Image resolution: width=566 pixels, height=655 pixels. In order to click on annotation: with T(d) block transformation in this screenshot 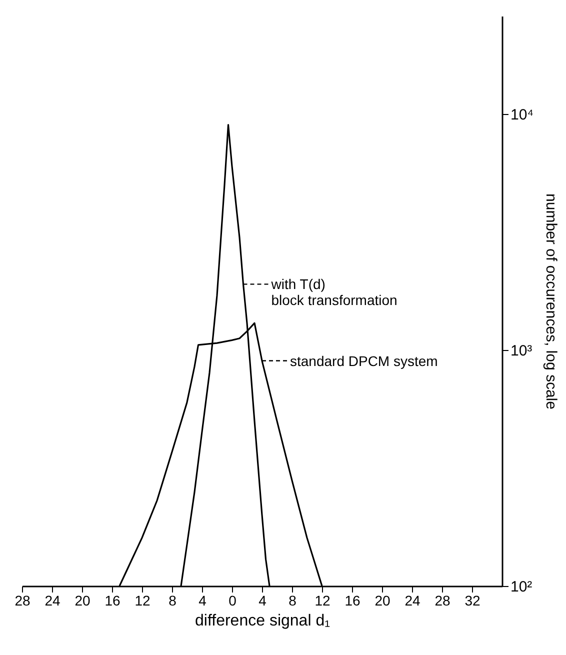, I will do `click(334, 292)`.